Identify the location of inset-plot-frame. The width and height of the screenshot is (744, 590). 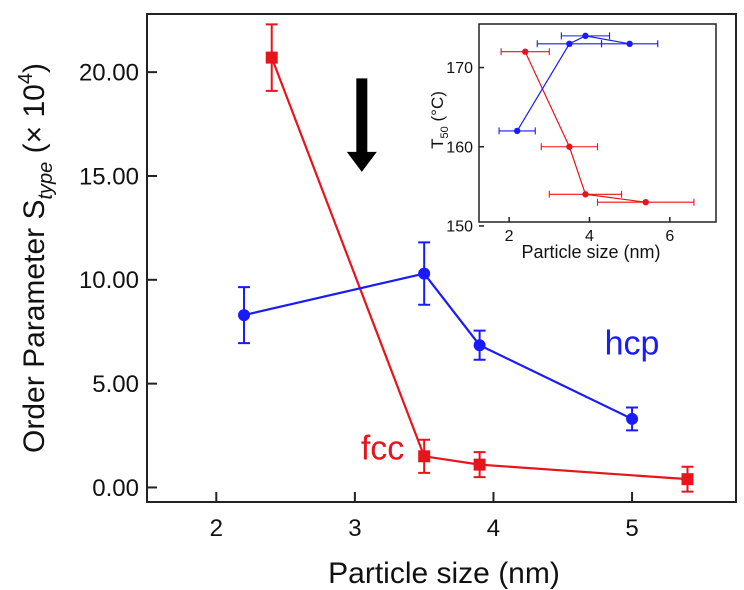
(597, 123).